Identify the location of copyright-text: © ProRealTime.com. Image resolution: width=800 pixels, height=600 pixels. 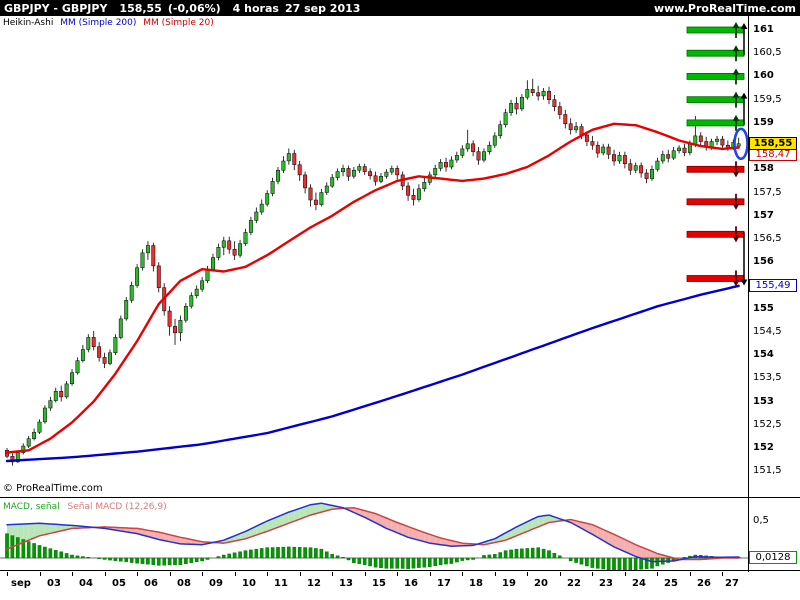
(53, 488).